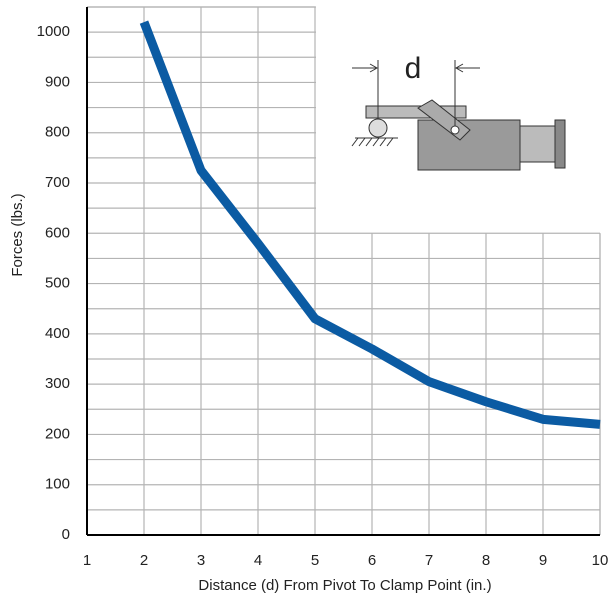 This screenshot has height=601, width=612. I want to click on clamp-cylinder, so click(540, 144).